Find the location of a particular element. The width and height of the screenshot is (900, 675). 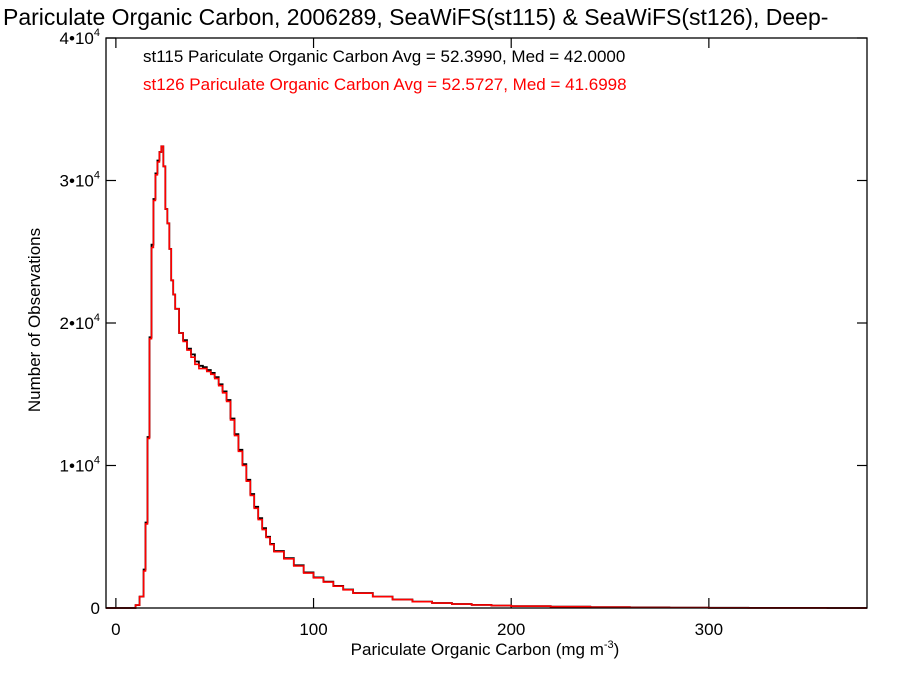

y-tick-label-3: 3•104 is located at coordinates (80, 180).